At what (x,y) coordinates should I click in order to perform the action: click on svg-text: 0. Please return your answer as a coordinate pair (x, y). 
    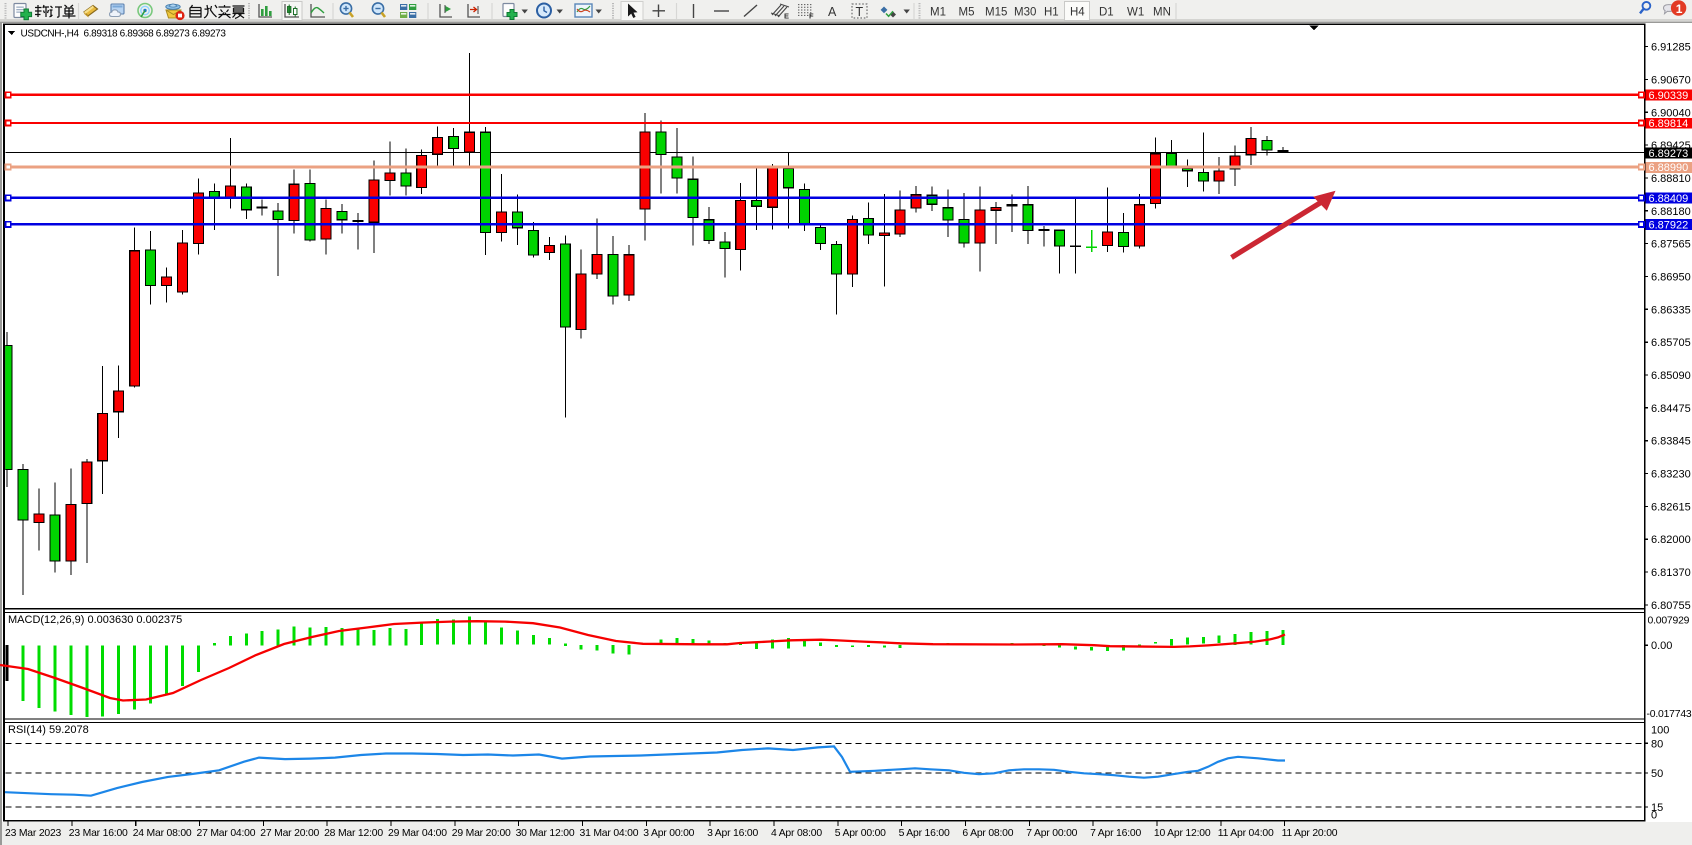
    Looking at the image, I should click on (1654, 816).